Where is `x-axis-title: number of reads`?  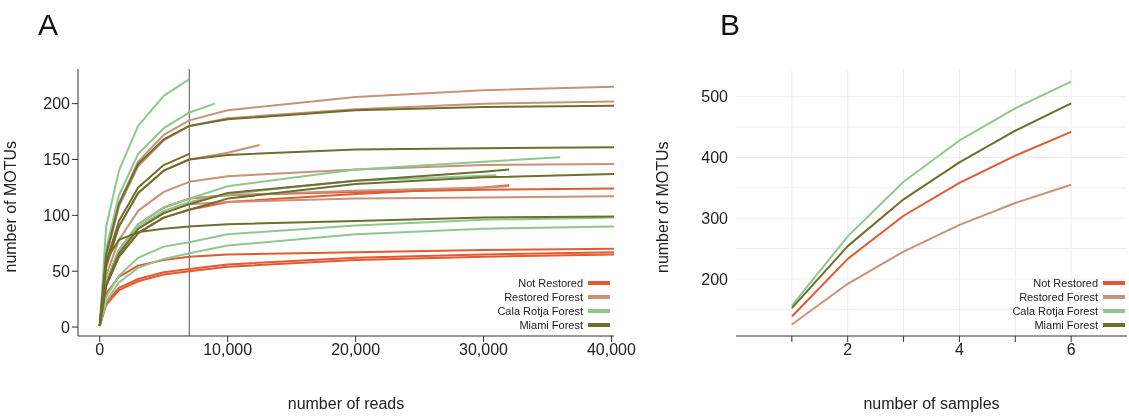
x-axis-title: number of reads is located at coordinates (346, 403).